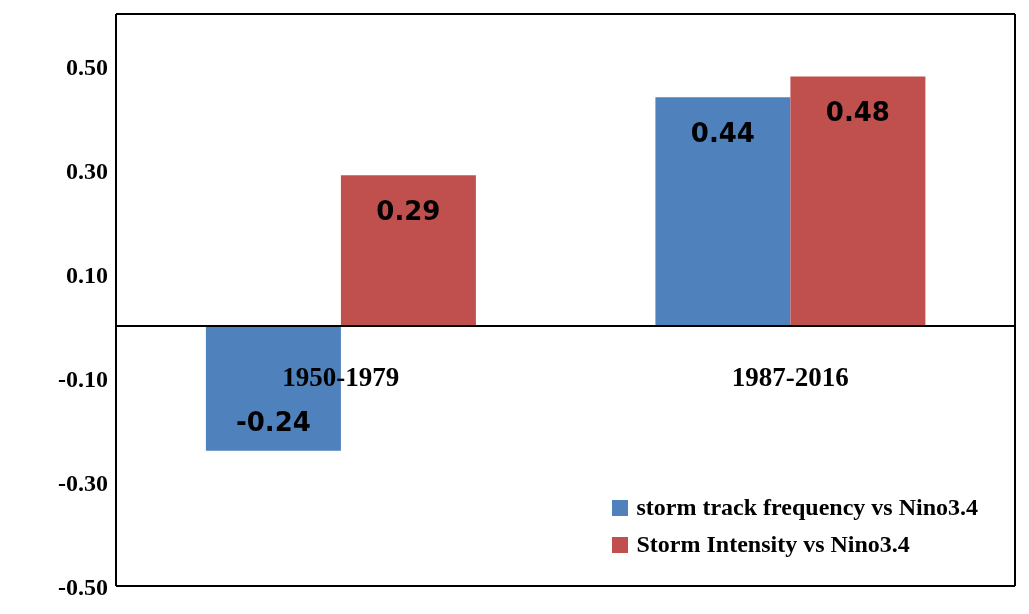 This screenshot has height=614, width=1029. I want to click on y-tick-label: 0.10, so click(87, 274).